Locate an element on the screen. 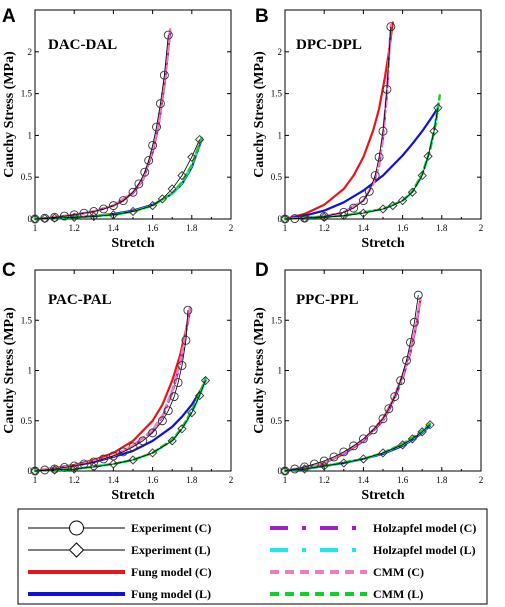 This screenshot has height=607, width=505. legend-item-fung_c: Fung model (C) is located at coordinates (120, 572).